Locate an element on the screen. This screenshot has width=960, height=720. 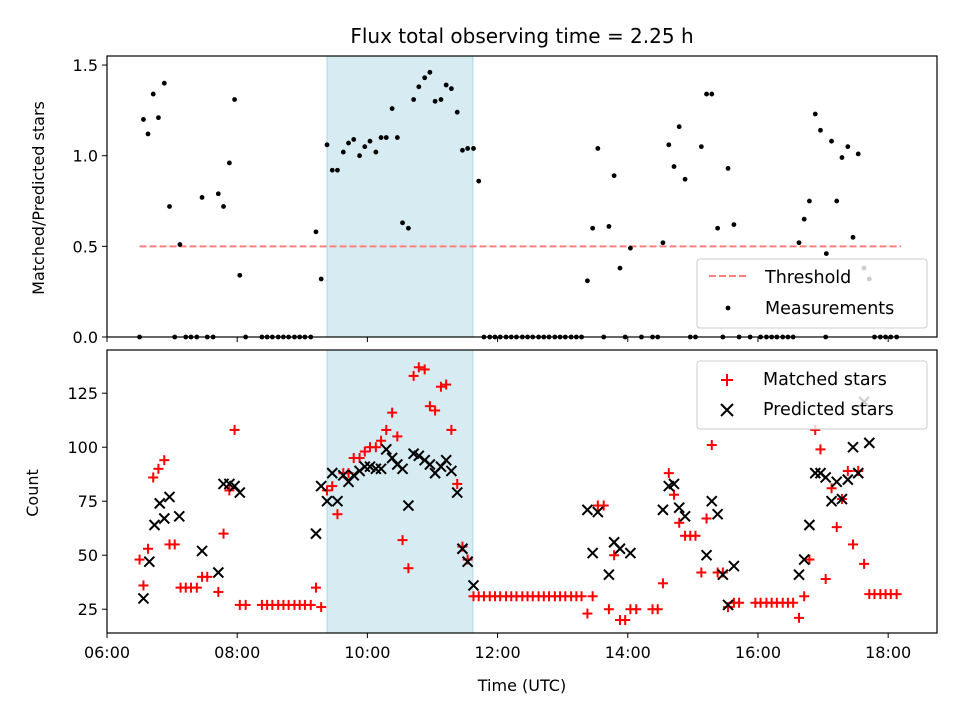
bottom-legend-box is located at coordinates (812, 395).